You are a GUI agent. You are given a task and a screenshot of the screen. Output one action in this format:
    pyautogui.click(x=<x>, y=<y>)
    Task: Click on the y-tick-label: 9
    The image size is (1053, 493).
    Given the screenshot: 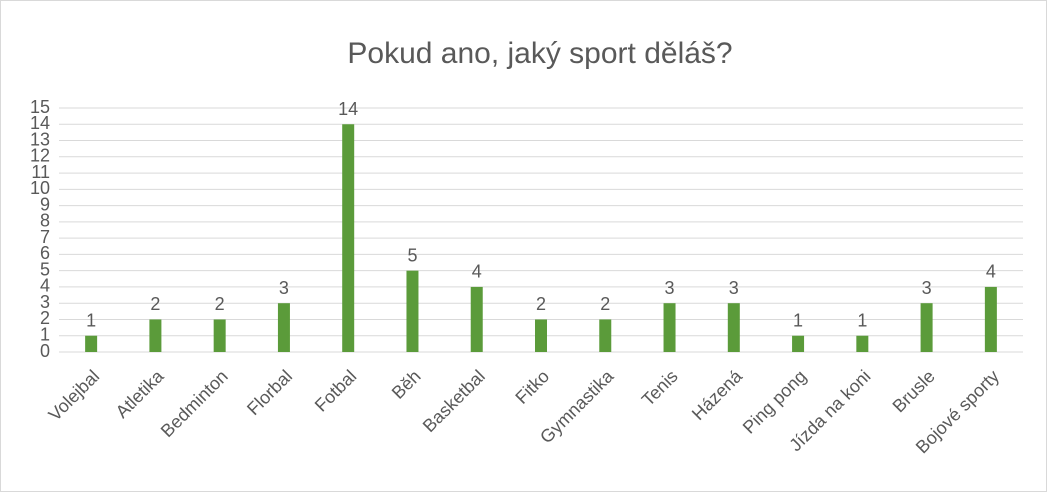 What is the action you would take?
    pyautogui.click(x=45, y=204)
    